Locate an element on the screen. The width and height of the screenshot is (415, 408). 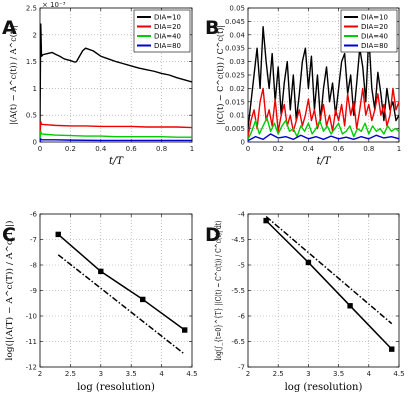
x-tick-label: 0.2 is located at coordinates (70, 149).